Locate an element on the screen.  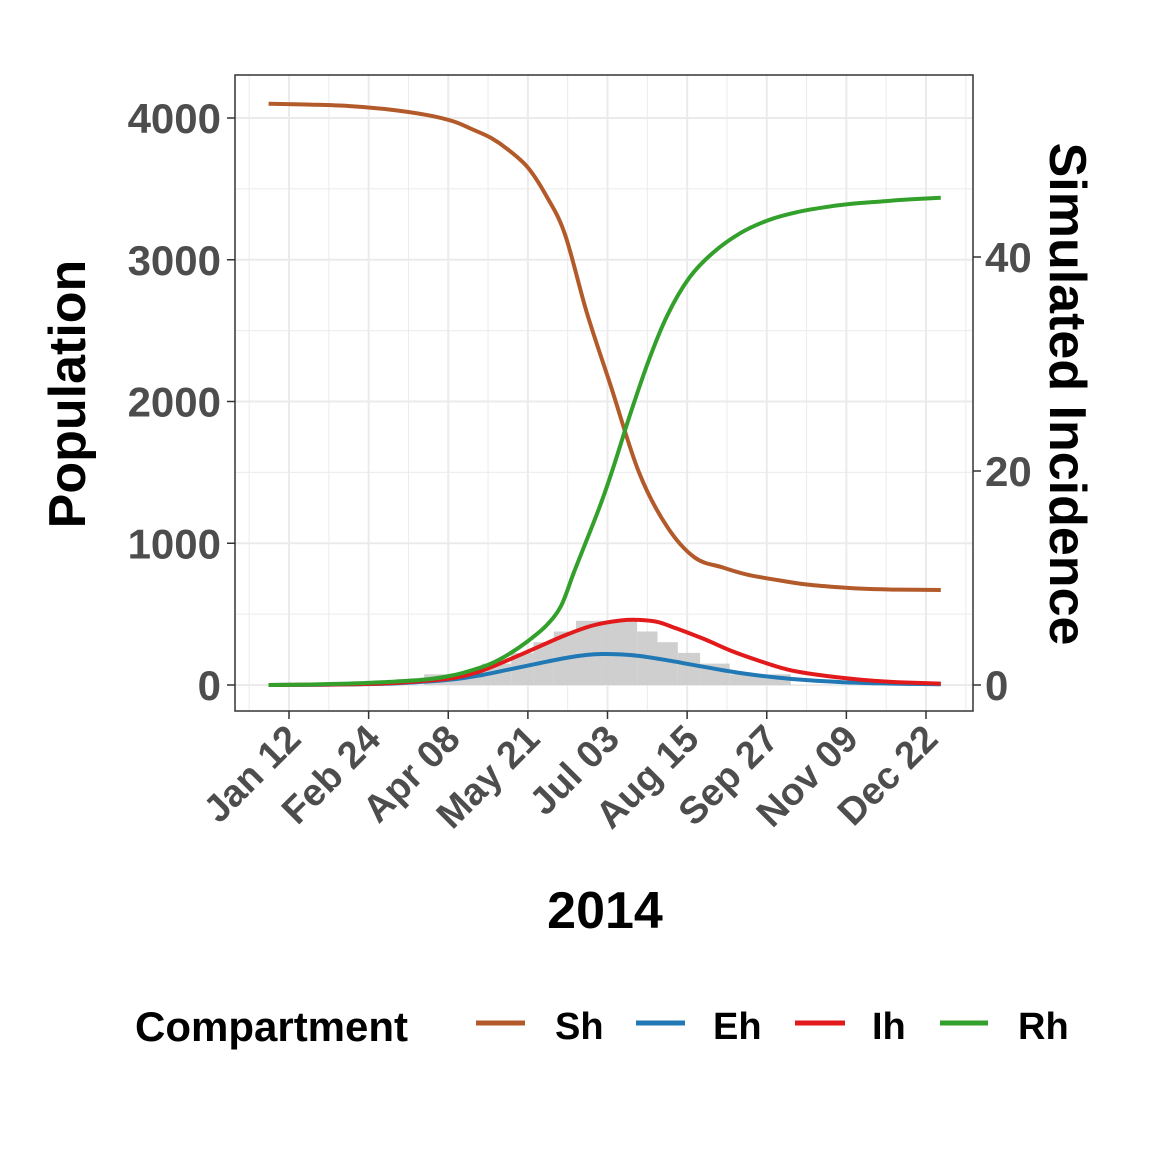
legend-label-rh: Rh is located at coordinates (1043, 1027).